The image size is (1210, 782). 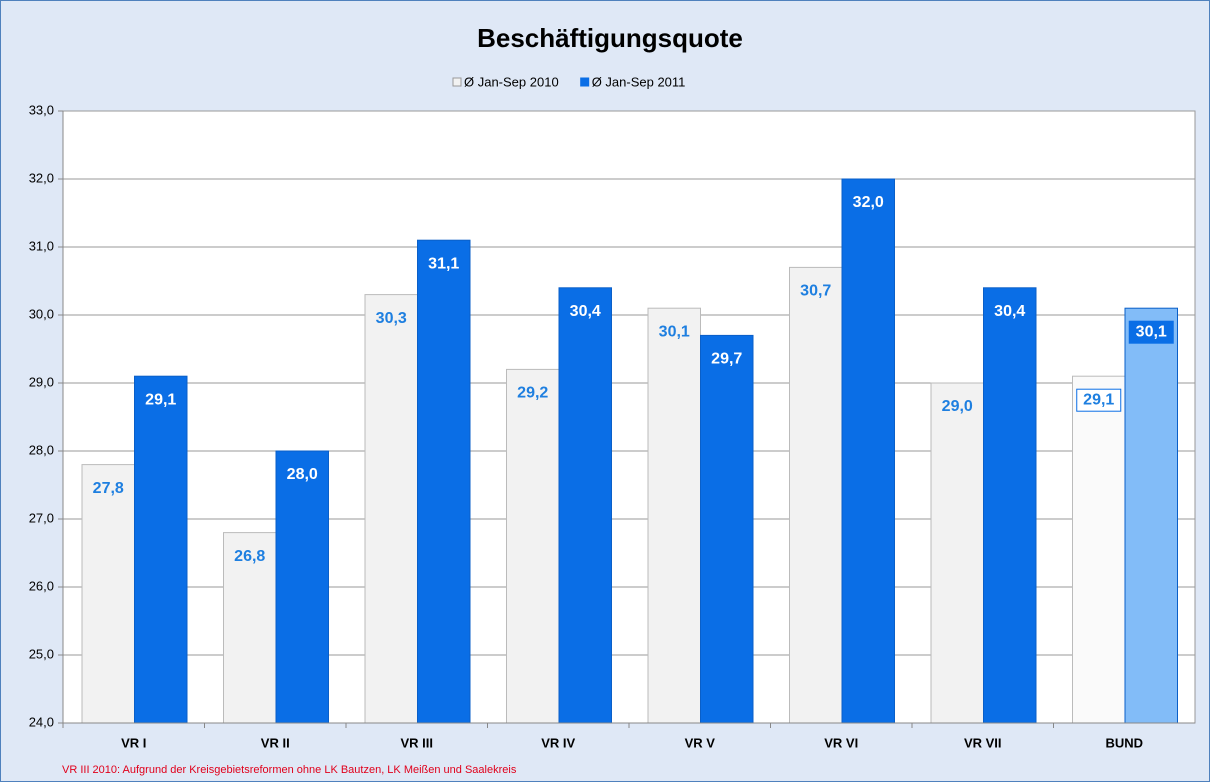 What do you see at coordinates (443, 263) in the screenshot?
I see `value-label: 31,1` at bounding box center [443, 263].